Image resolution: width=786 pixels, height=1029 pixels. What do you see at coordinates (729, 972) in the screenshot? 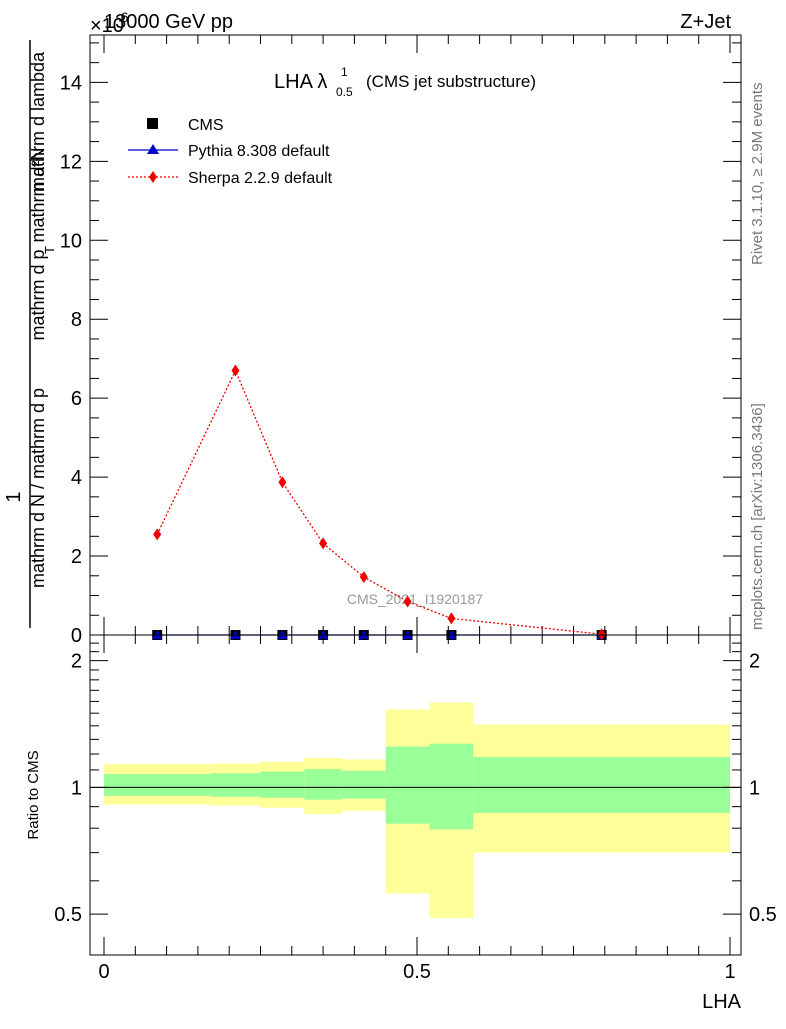
I see `x-tick-label: 1` at bounding box center [729, 972].